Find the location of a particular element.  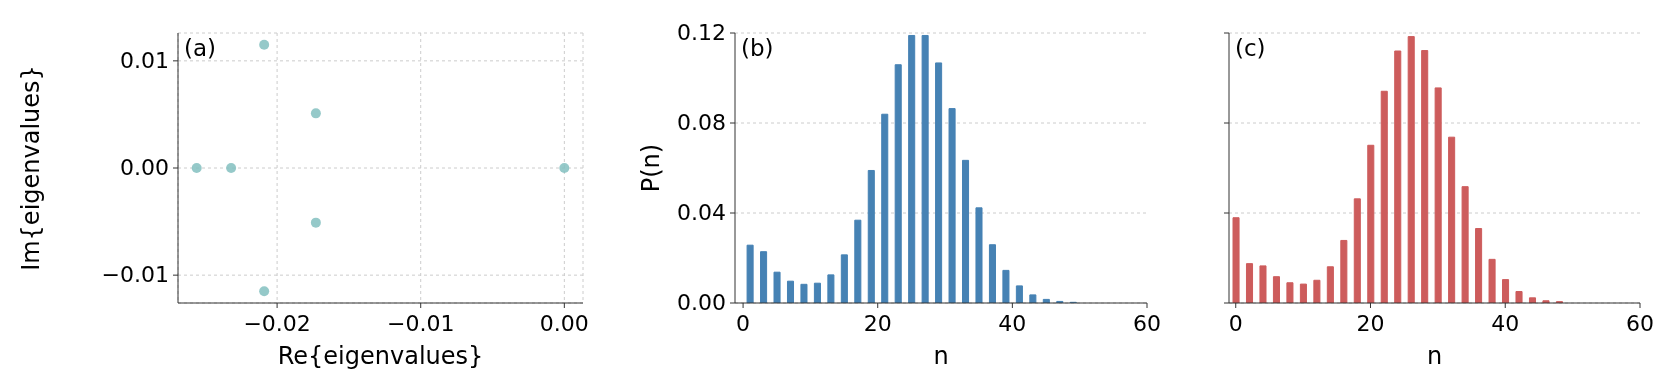

y-tick-label: 0.08 is located at coordinates (701, 123).